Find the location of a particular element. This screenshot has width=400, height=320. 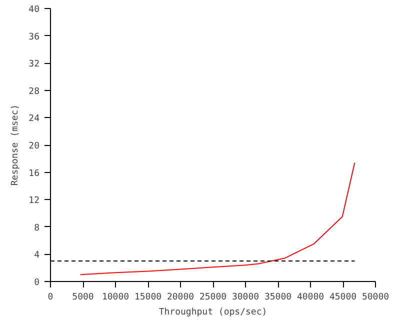

y-tick-label: 24 is located at coordinates (34, 119).